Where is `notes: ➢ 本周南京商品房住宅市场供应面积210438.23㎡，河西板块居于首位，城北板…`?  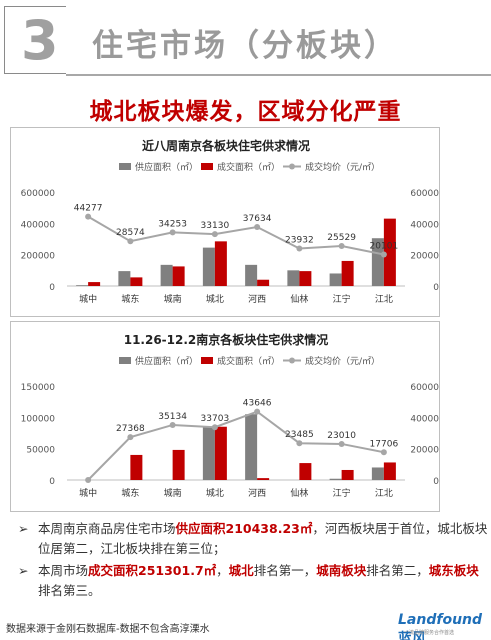
notes: ➢ 本周南京商品房住宅市场供应面积210438.23㎡，河西板块居于首位，城北板… is located at coordinates (253, 561).